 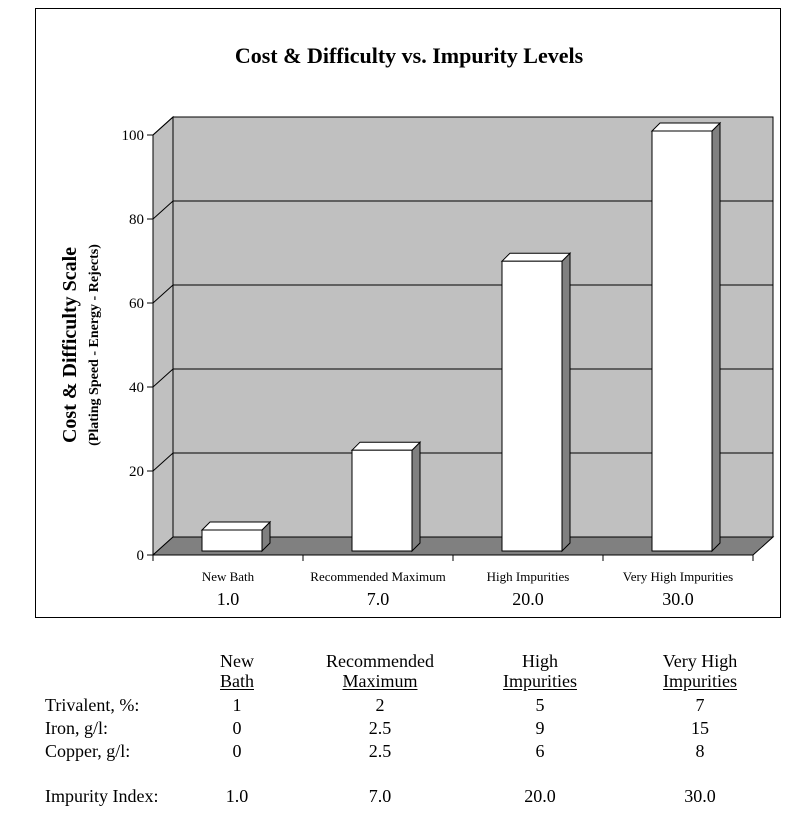 I want to click on x-index-label: 1.0, so click(x=228, y=599).